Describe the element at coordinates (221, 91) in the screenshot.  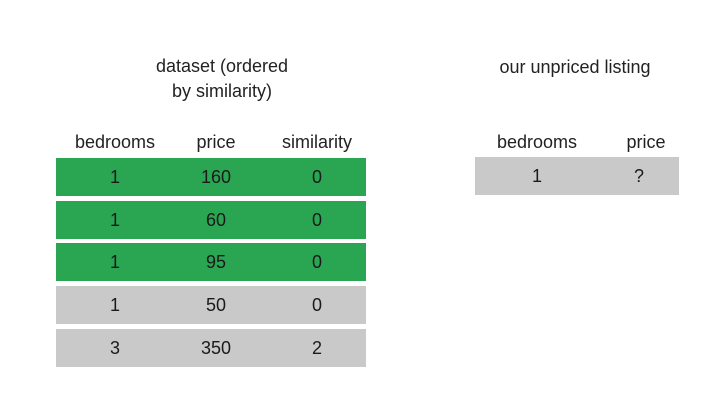
I see `dataset-title-line2: by similarity)` at that location.